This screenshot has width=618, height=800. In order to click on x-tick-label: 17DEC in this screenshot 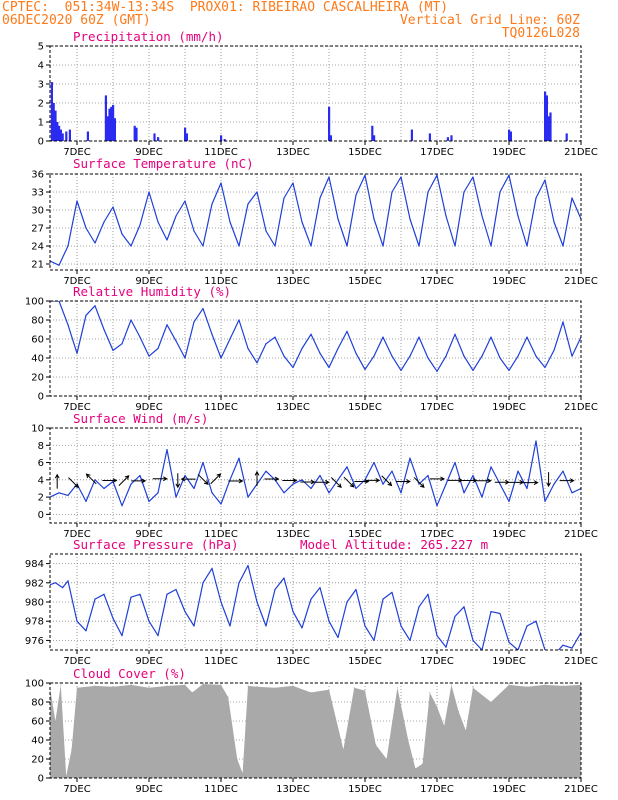, I will do `click(437, 789)`.